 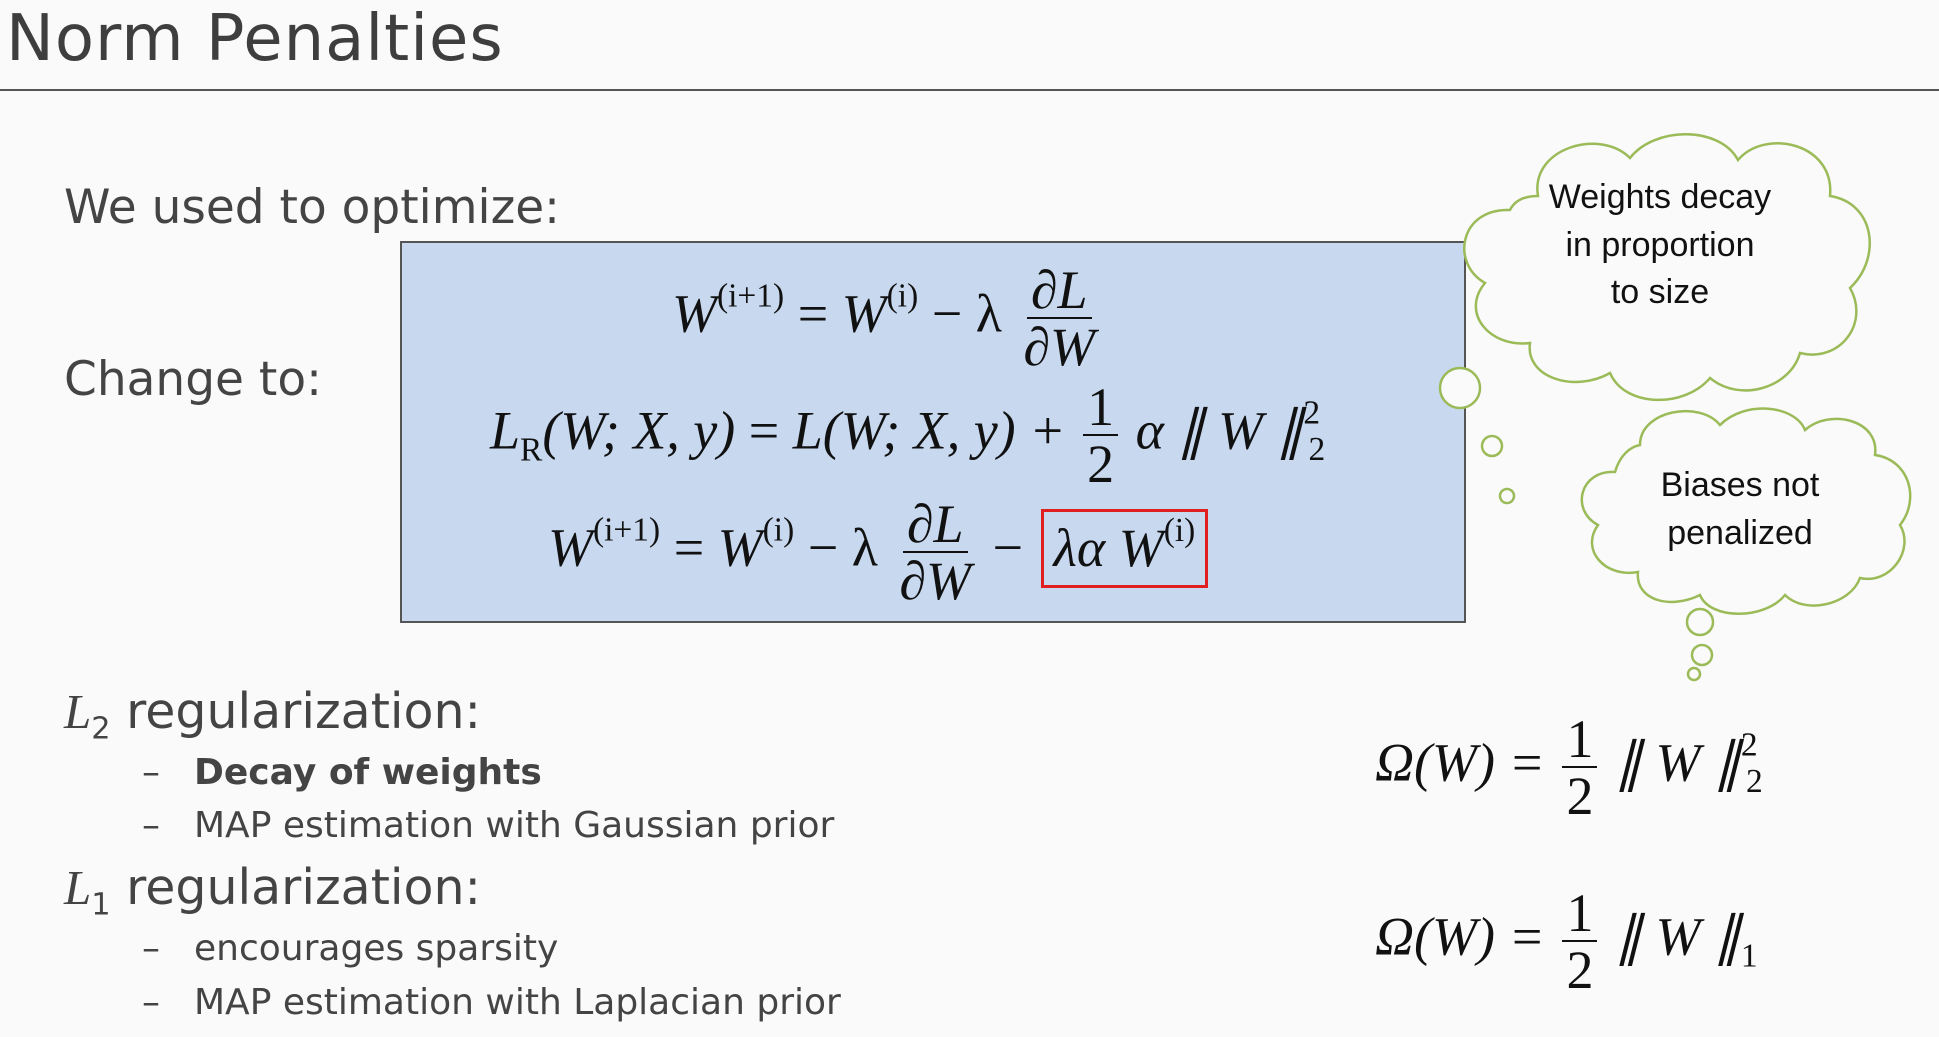 What do you see at coordinates (1740, 509) in the screenshot?
I see `cloud-biases-text: Biases not penalized` at bounding box center [1740, 509].